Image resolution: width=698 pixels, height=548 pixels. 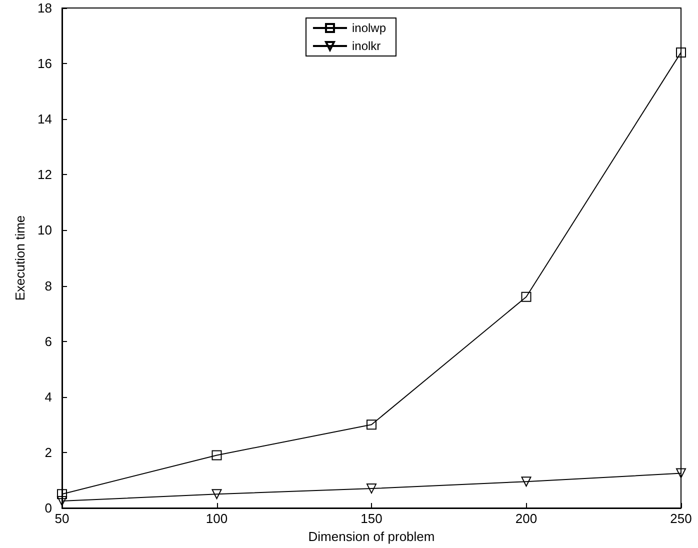 I want to click on y-tick-label: 16, so click(x=45, y=64).